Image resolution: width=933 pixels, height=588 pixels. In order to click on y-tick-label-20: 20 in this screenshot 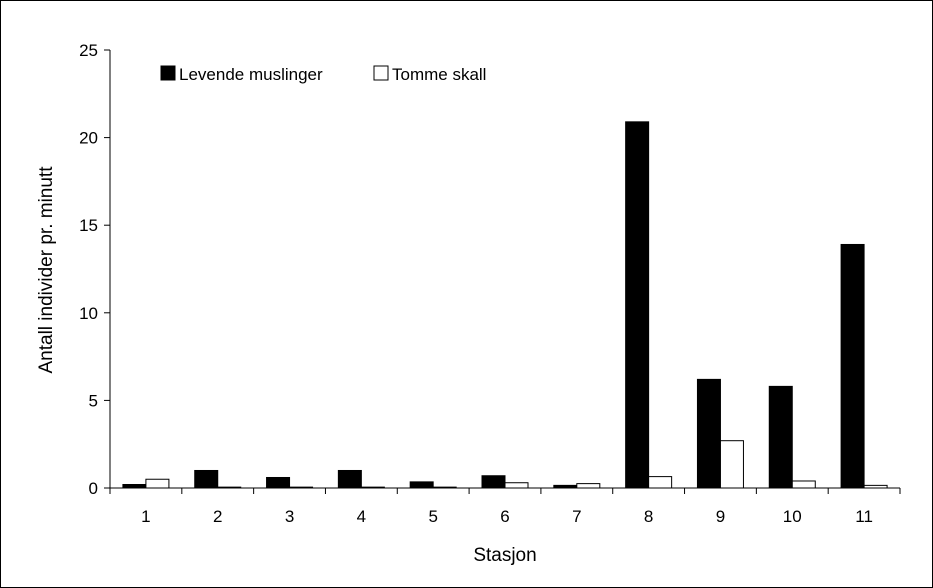, I will do `click(88, 138)`.